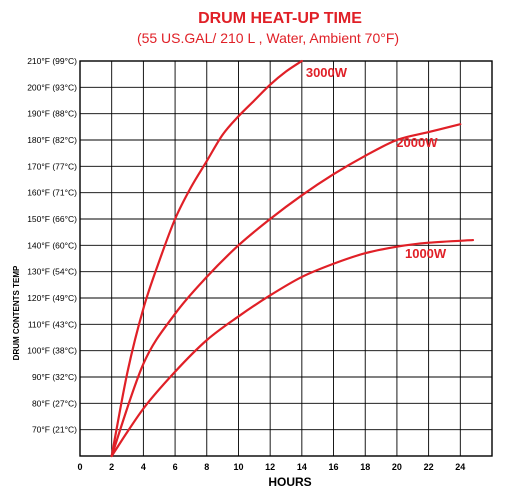  Describe the element at coordinates (268, 38) in the screenshot. I see `chart-subtitle: (55 US.GAL/ 210 L , Water, Ambient 70°F)` at that location.